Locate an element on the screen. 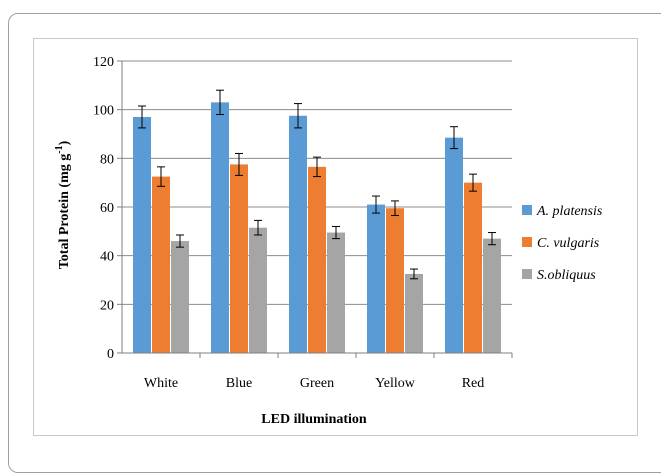  y-axis-title-suffix: ) is located at coordinates (64, 142).